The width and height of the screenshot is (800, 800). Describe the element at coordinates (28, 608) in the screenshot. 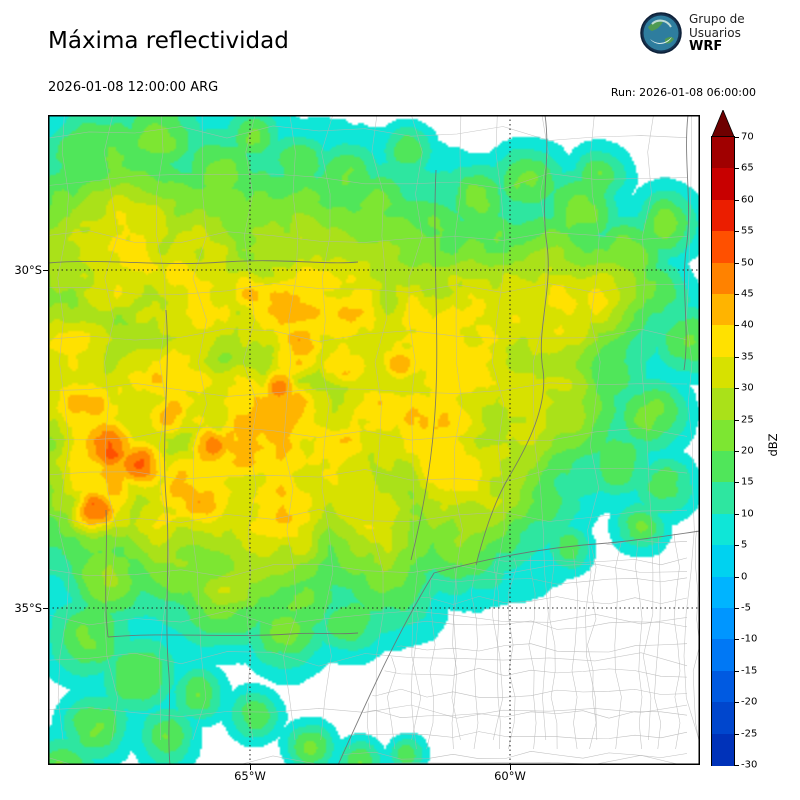

I see `lat-tick-label: 35°S` at that location.